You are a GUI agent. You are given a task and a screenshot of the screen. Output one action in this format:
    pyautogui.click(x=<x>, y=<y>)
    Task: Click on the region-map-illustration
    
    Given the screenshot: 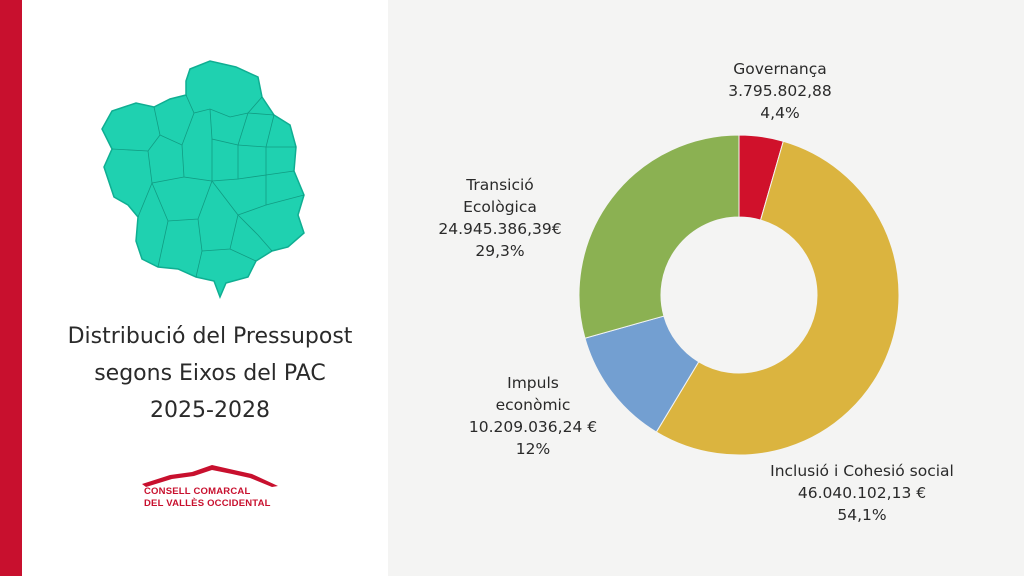 What is the action you would take?
    pyautogui.click(x=203, y=180)
    